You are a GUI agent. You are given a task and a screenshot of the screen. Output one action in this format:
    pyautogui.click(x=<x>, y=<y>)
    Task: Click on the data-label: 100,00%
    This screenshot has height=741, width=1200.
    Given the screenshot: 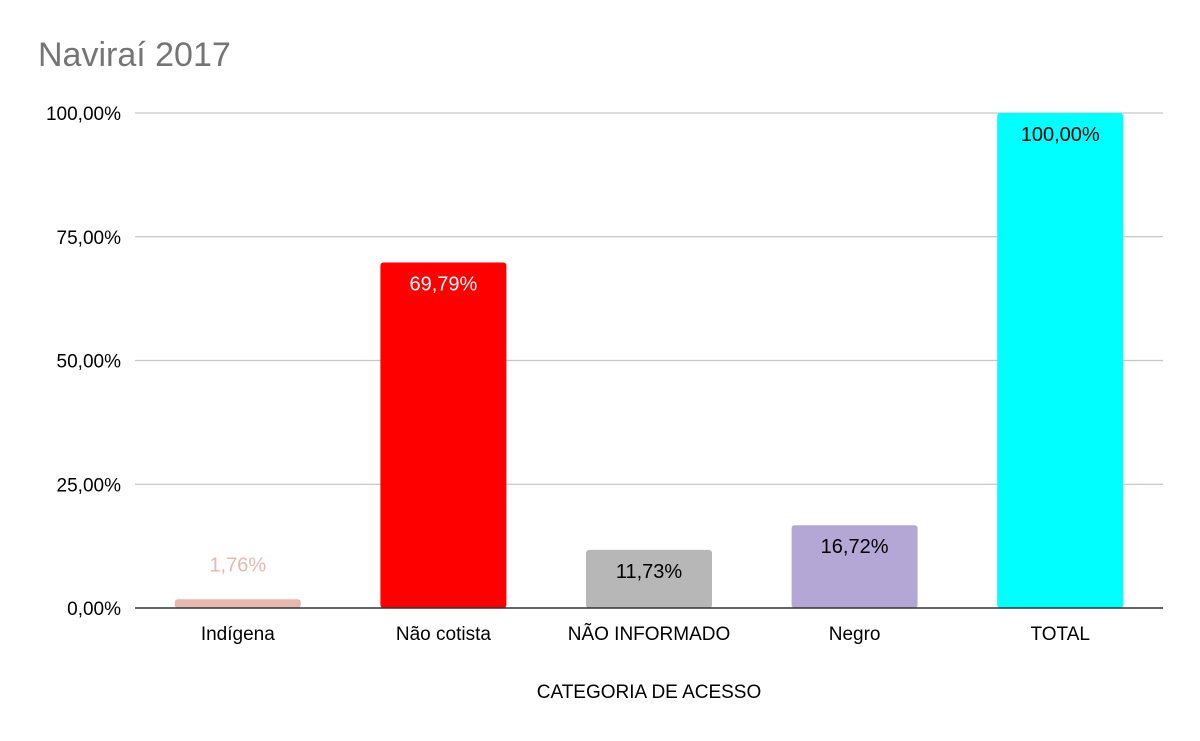 What is the action you would take?
    pyautogui.click(x=1060, y=135)
    